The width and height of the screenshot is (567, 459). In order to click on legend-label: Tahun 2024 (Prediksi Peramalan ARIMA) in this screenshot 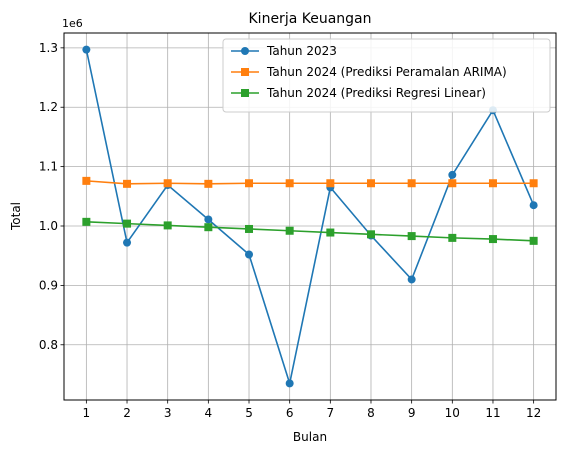, I will do `click(386, 72)`.